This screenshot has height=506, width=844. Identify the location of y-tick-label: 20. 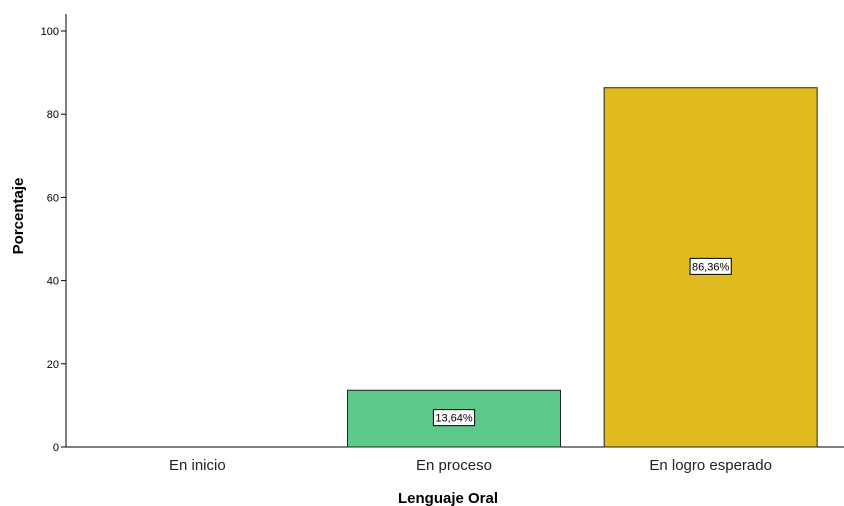
(53, 365).